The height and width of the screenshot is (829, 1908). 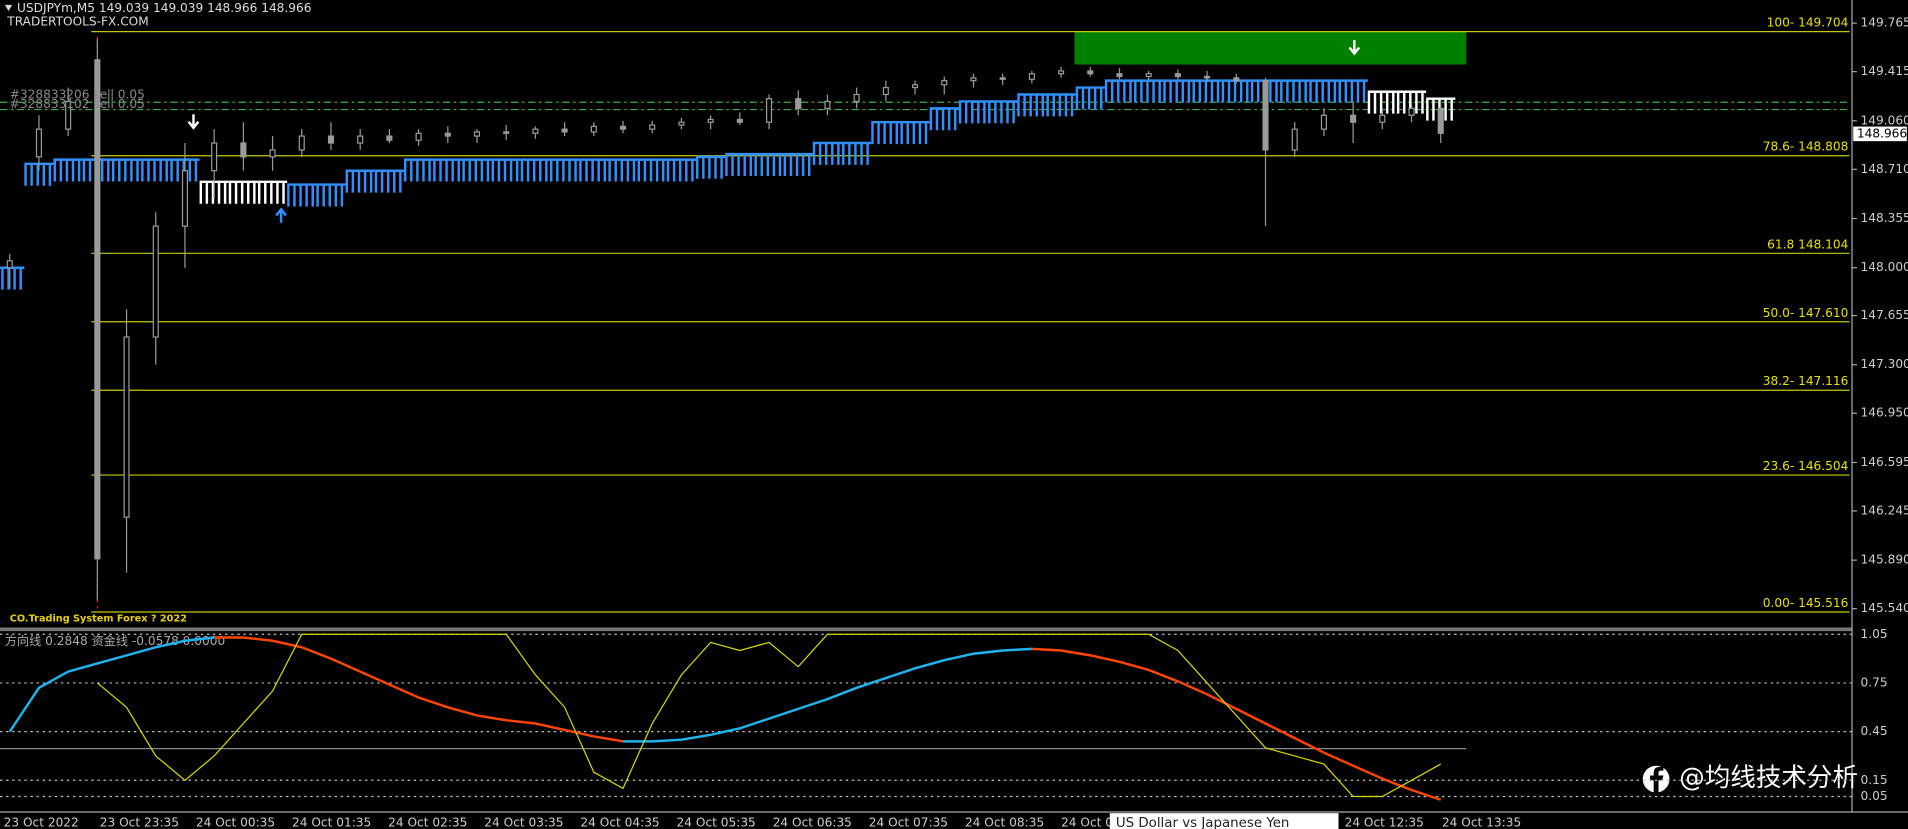 I want to click on sell-arrow, so click(x=193, y=122).